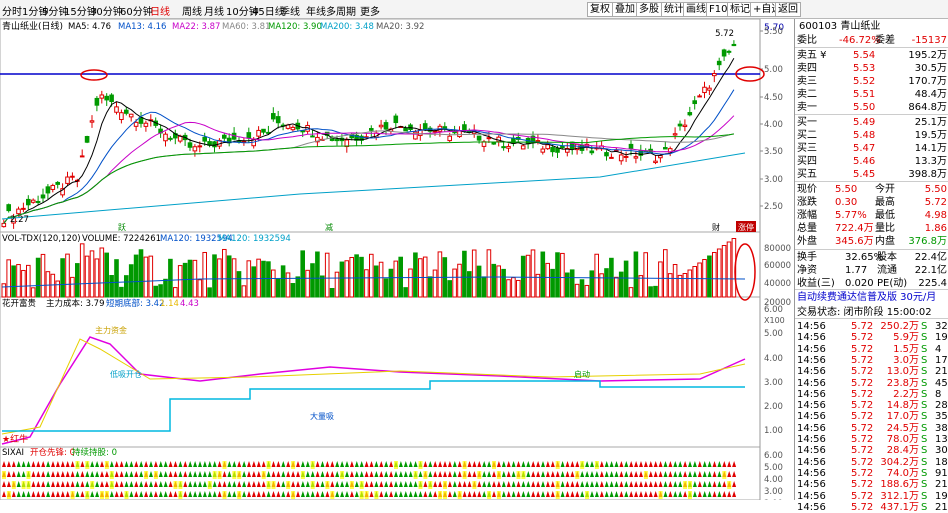 Image resolution: width=948 pixels, height=513 pixels. Describe the element at coordinates (871, 202) in the screenshot. I see `stat-row: 涨跌 0.30 最高 5.72` at that location.